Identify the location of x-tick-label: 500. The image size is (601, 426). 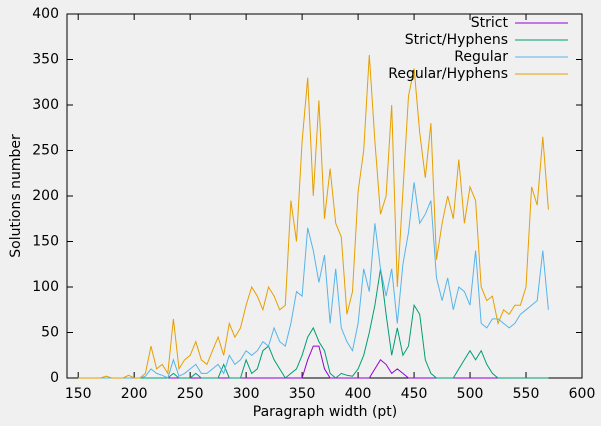
(470, 394).